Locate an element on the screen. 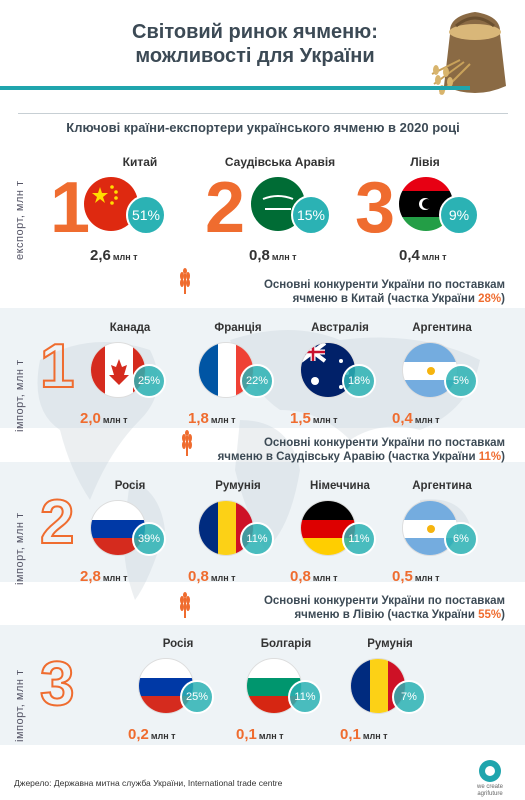 Image resolution: width=525 pixels, height=800 pixels. rank-number: 3 is located at coordinates (375, 208).